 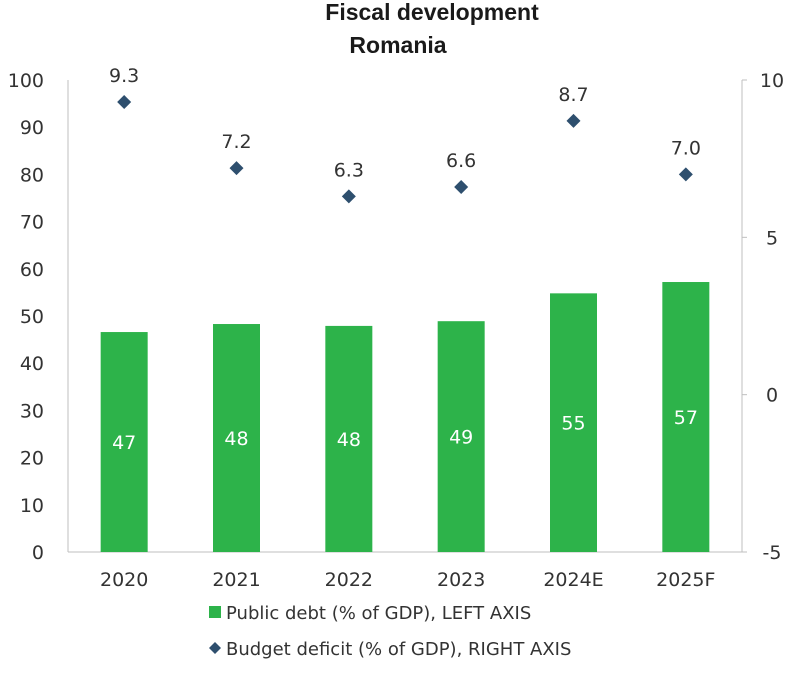 I want to click on x-axis-tick-label: 2021, so click(x=236, y=580).